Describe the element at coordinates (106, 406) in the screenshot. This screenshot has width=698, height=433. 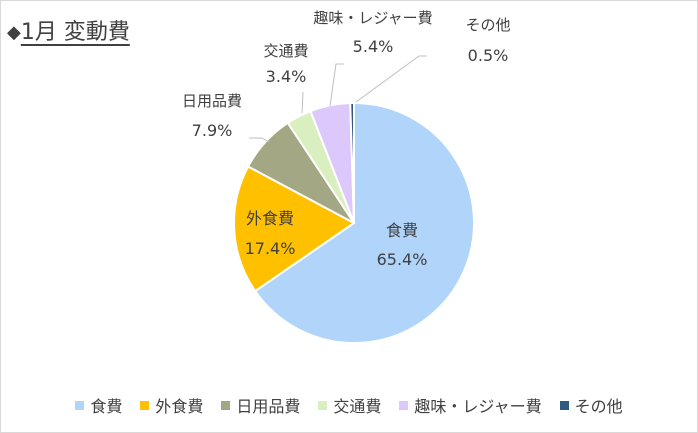
I see `legend-label-1: 食費` at that location.